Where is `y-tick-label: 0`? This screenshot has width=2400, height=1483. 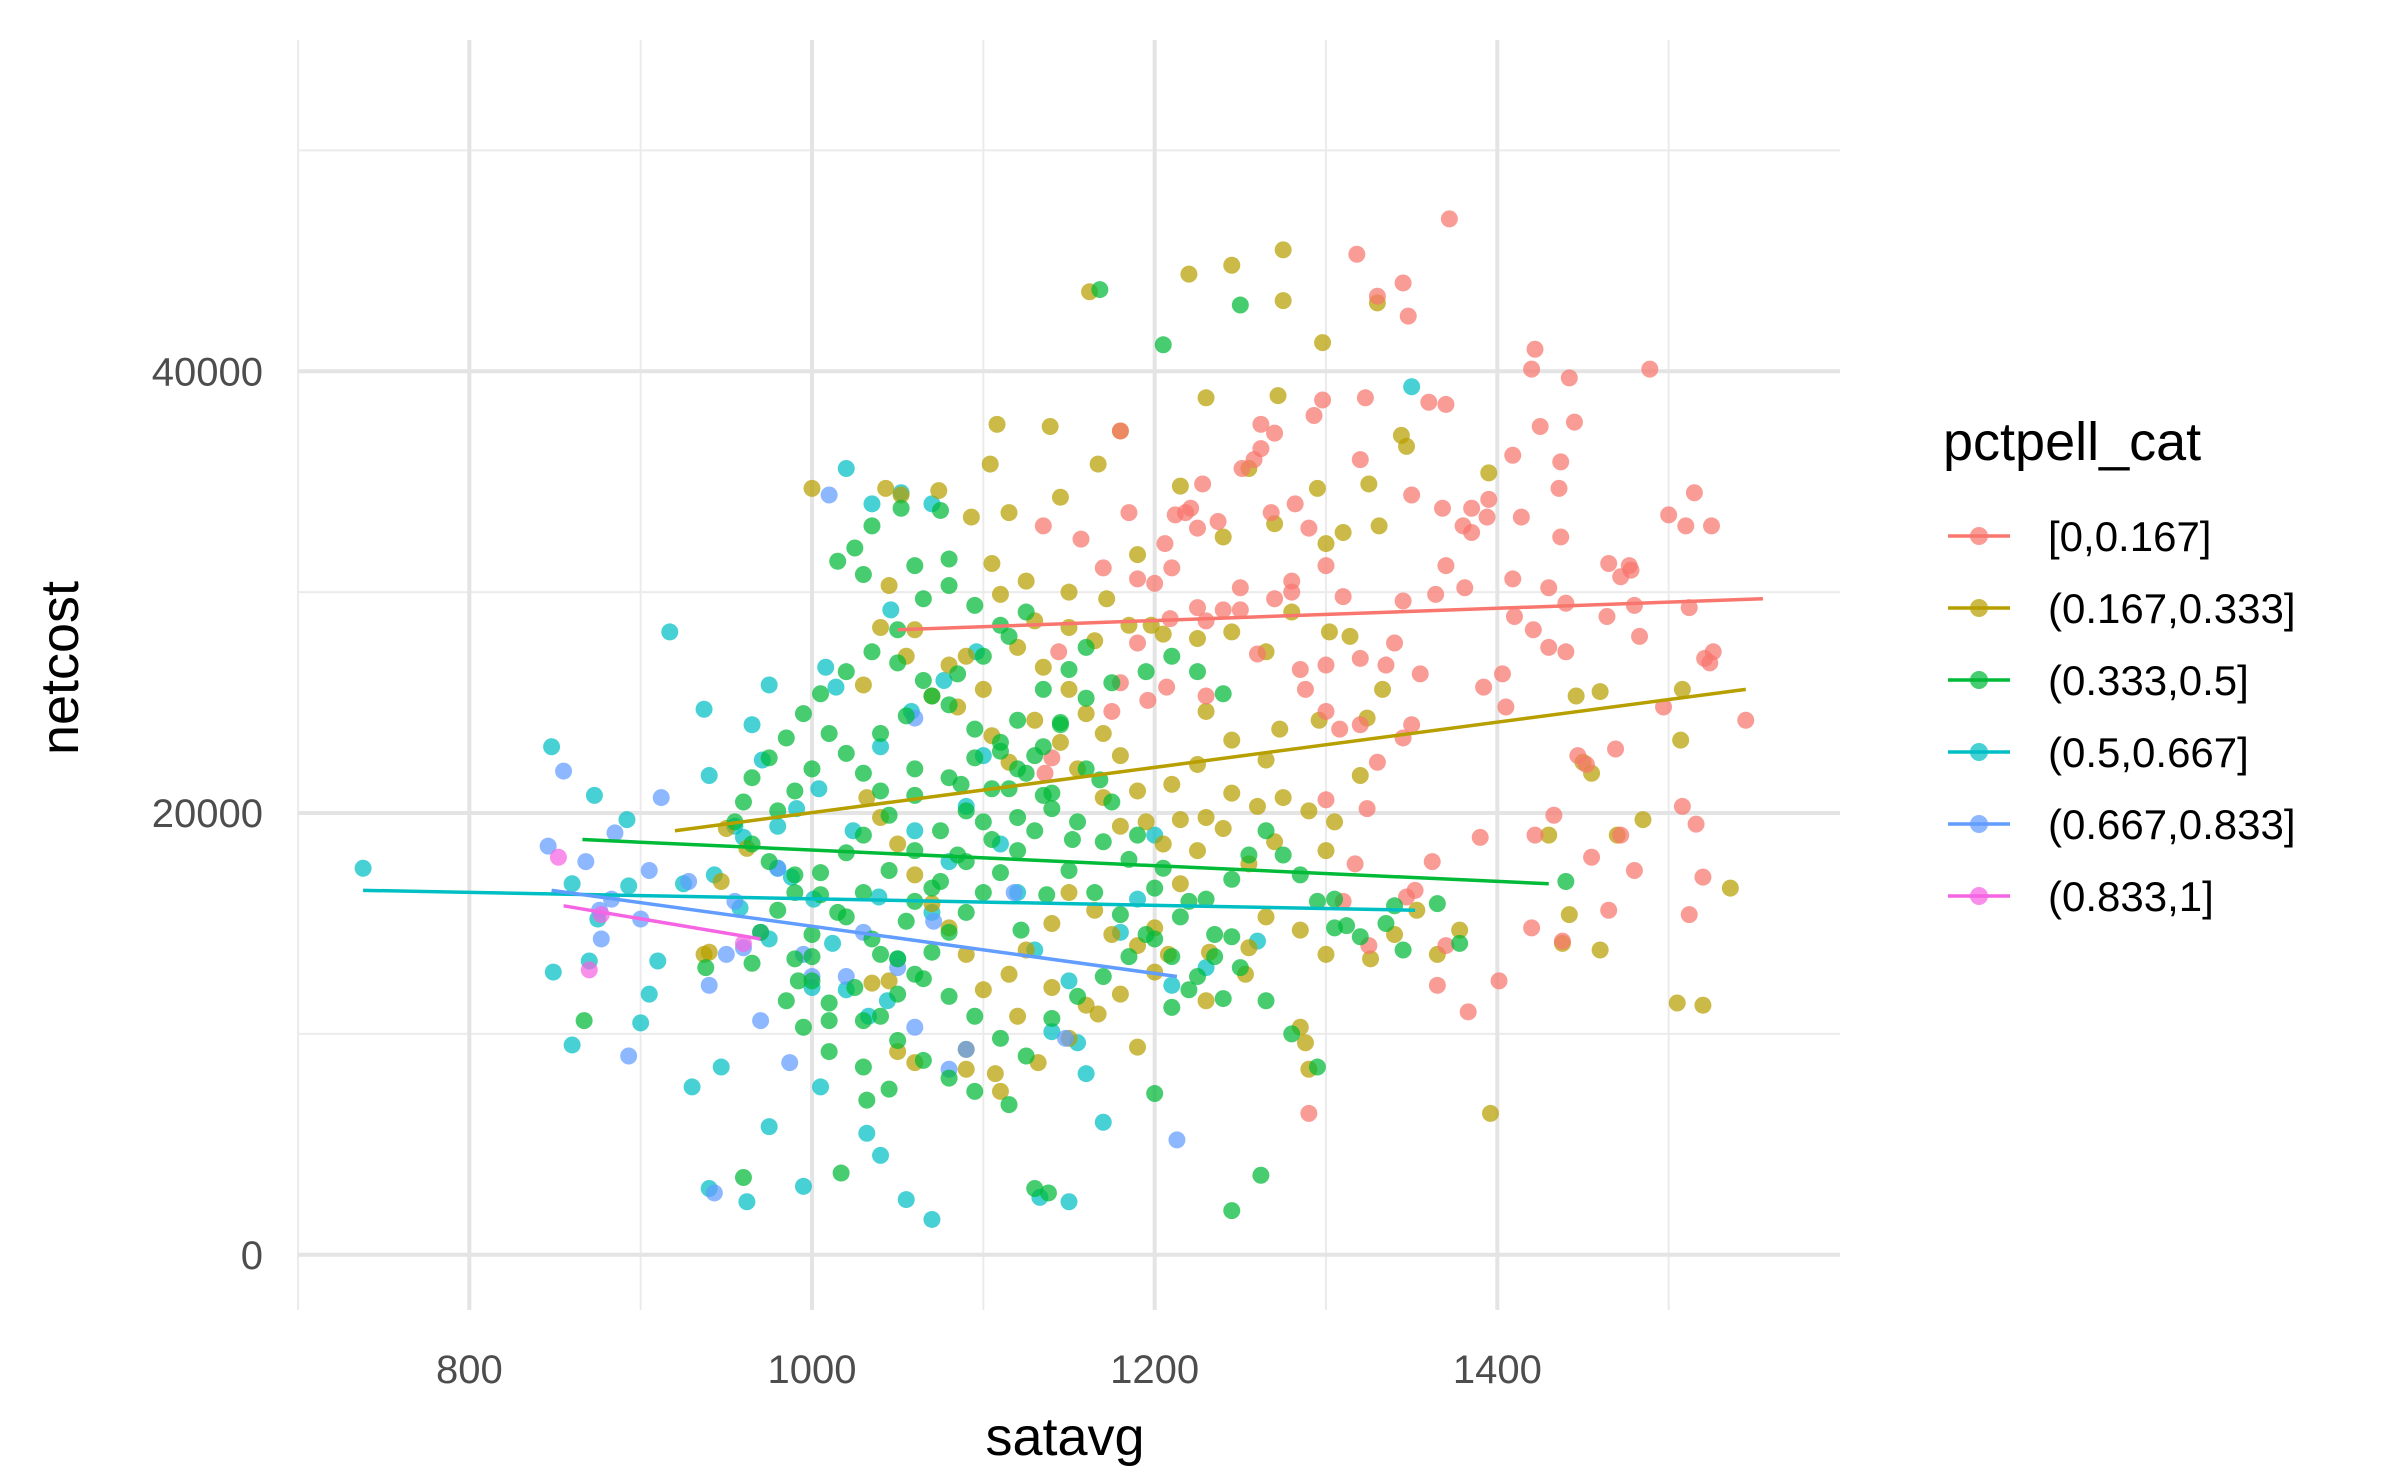
y-tick-label: 0 is located at coordinates (252, 1256).